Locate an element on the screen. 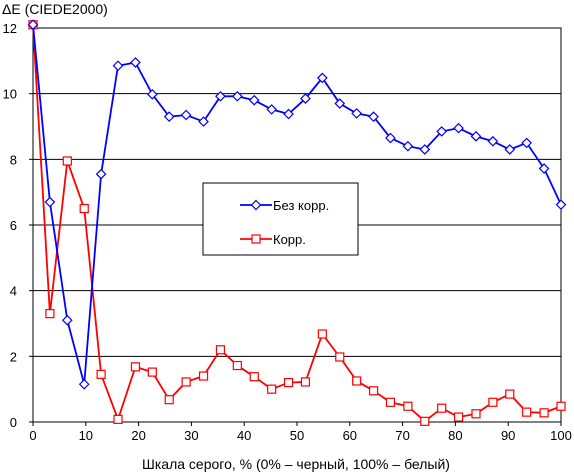  x-tick-label: 70 is located at coordinates (402, 435).